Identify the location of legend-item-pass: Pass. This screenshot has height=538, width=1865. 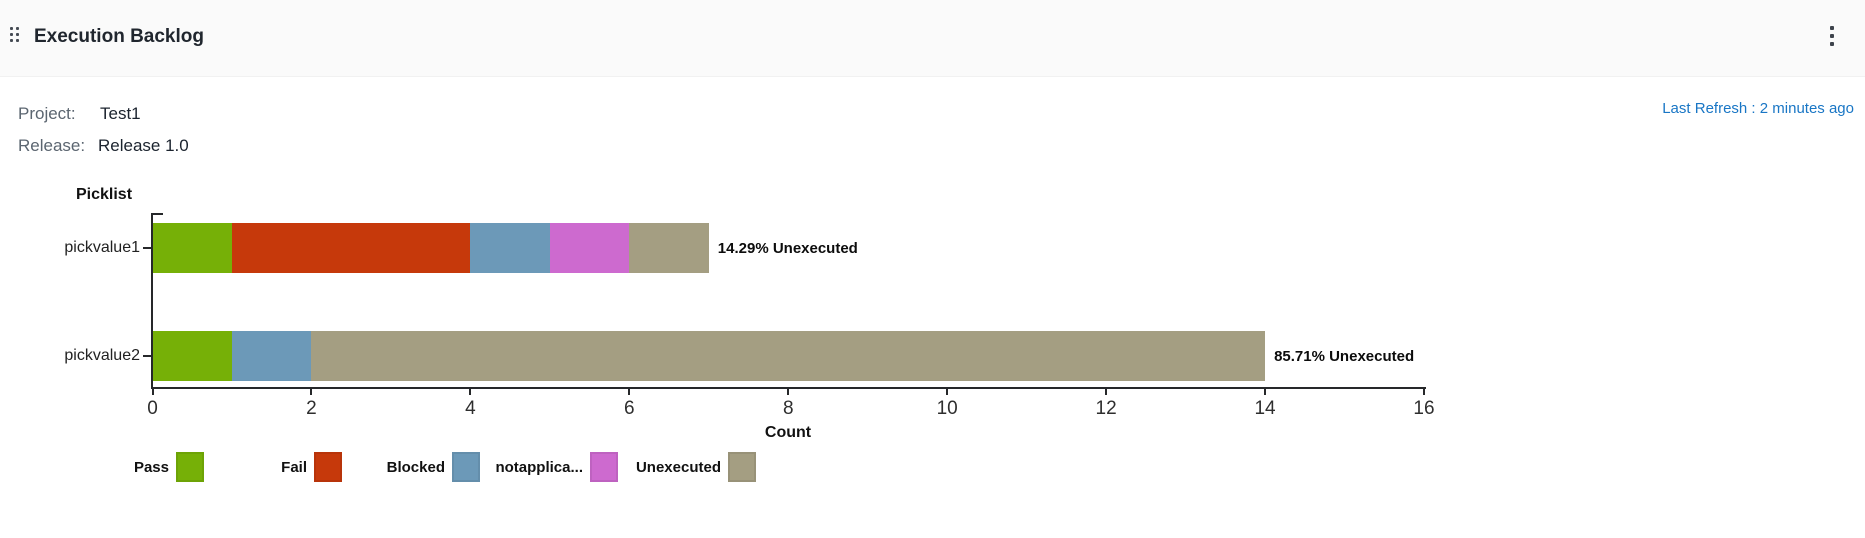
(135, 467).